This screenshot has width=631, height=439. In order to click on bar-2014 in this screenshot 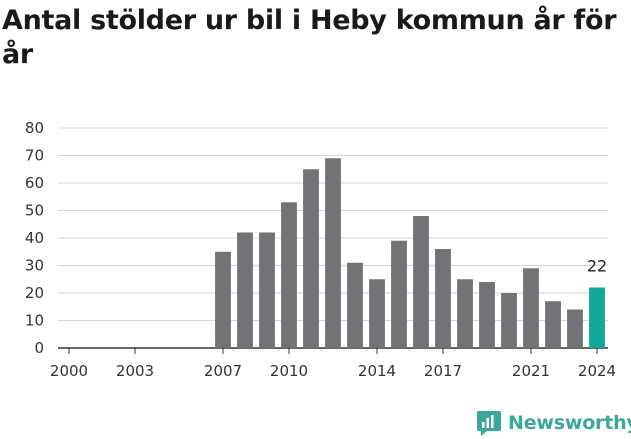, I will do `click(377, 313)`.